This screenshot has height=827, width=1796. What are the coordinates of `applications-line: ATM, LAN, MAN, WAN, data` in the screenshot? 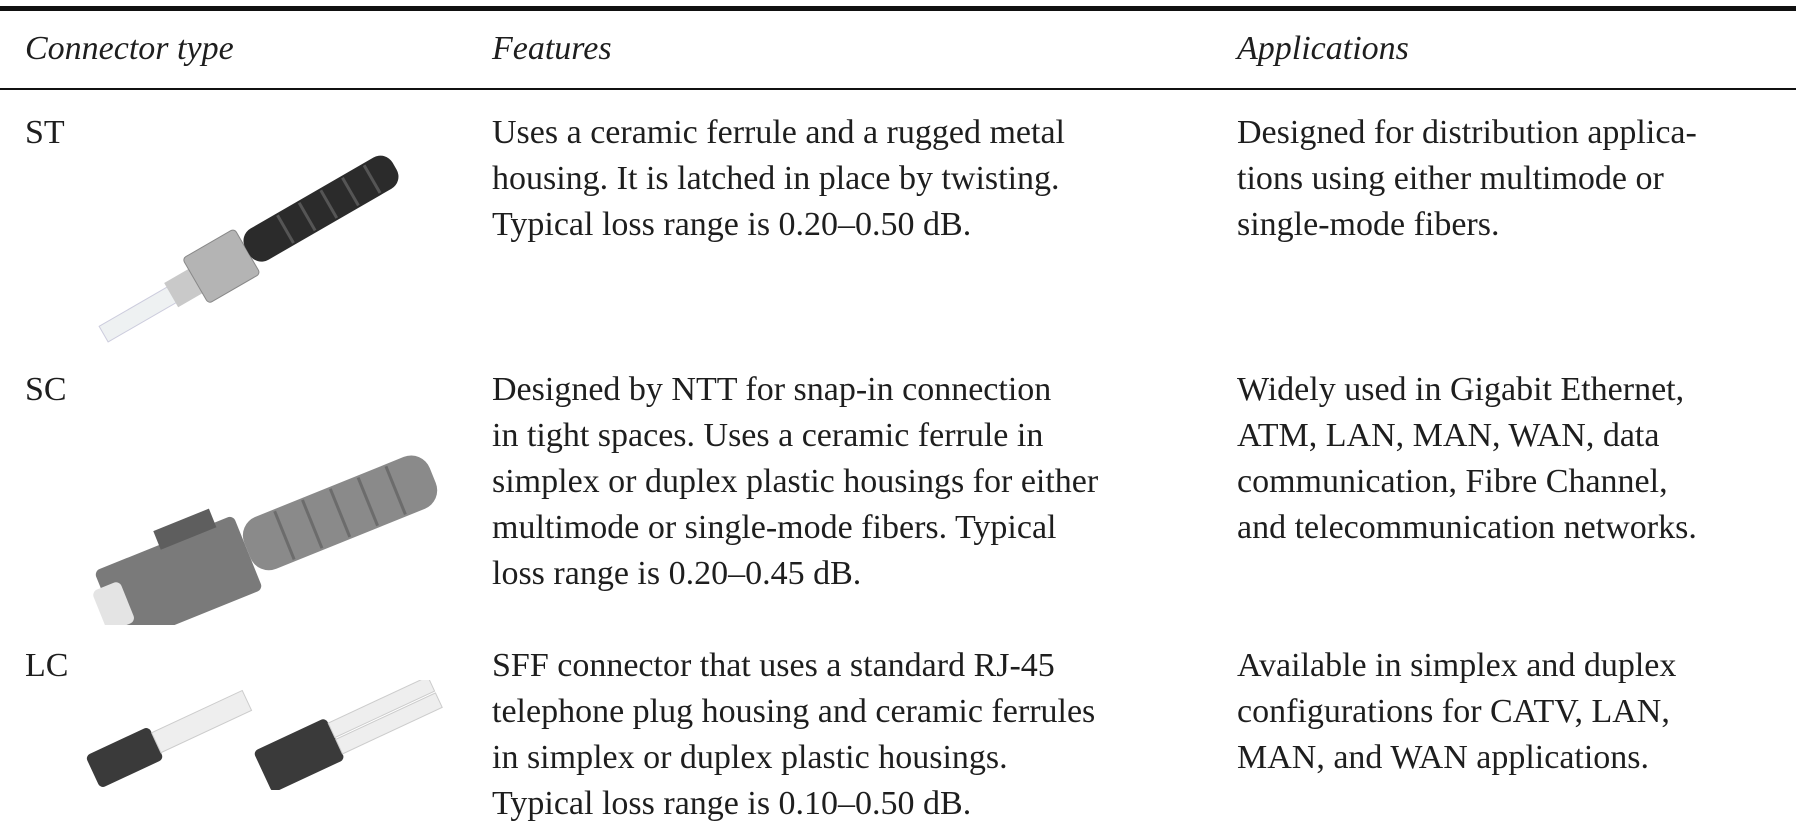 It's located at (1448, 435).